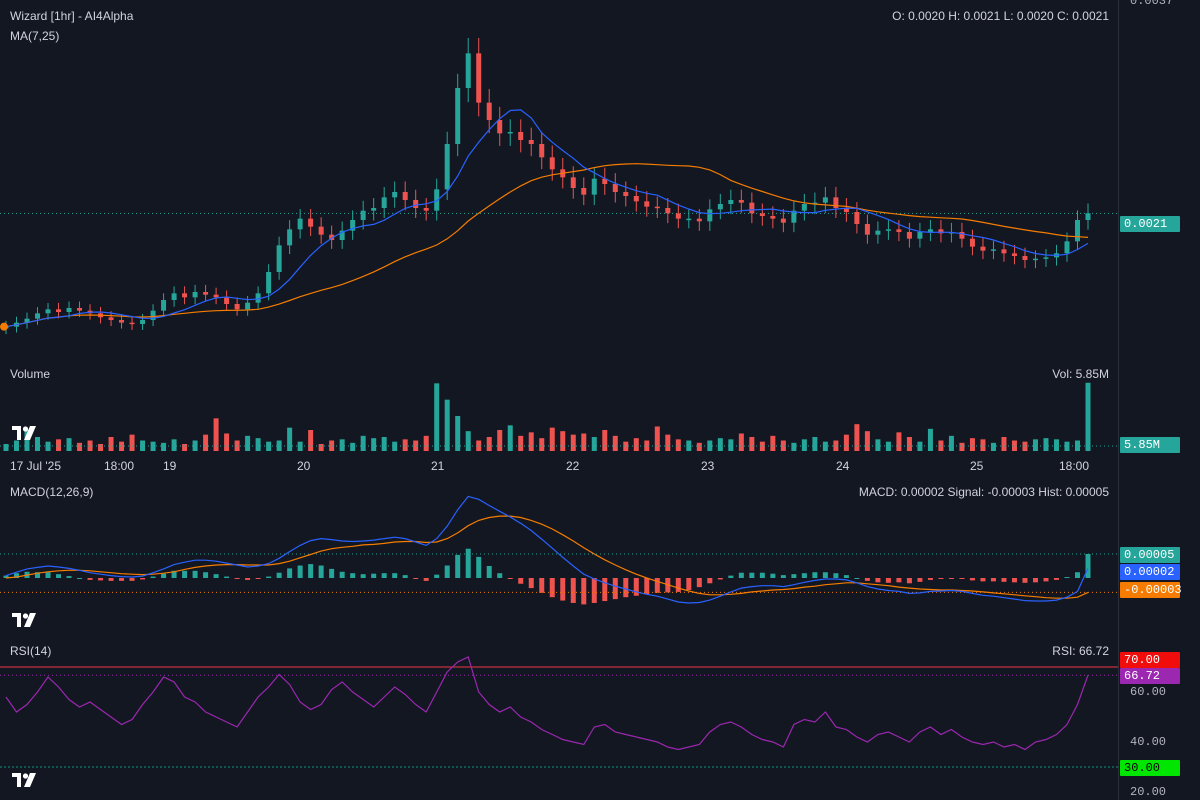 This screenshot has width=1200, height=800. Describe the element at coordinates (1080, 374) in the screenshot. I see `volume-readout: Vol: 5.85M` at that location.